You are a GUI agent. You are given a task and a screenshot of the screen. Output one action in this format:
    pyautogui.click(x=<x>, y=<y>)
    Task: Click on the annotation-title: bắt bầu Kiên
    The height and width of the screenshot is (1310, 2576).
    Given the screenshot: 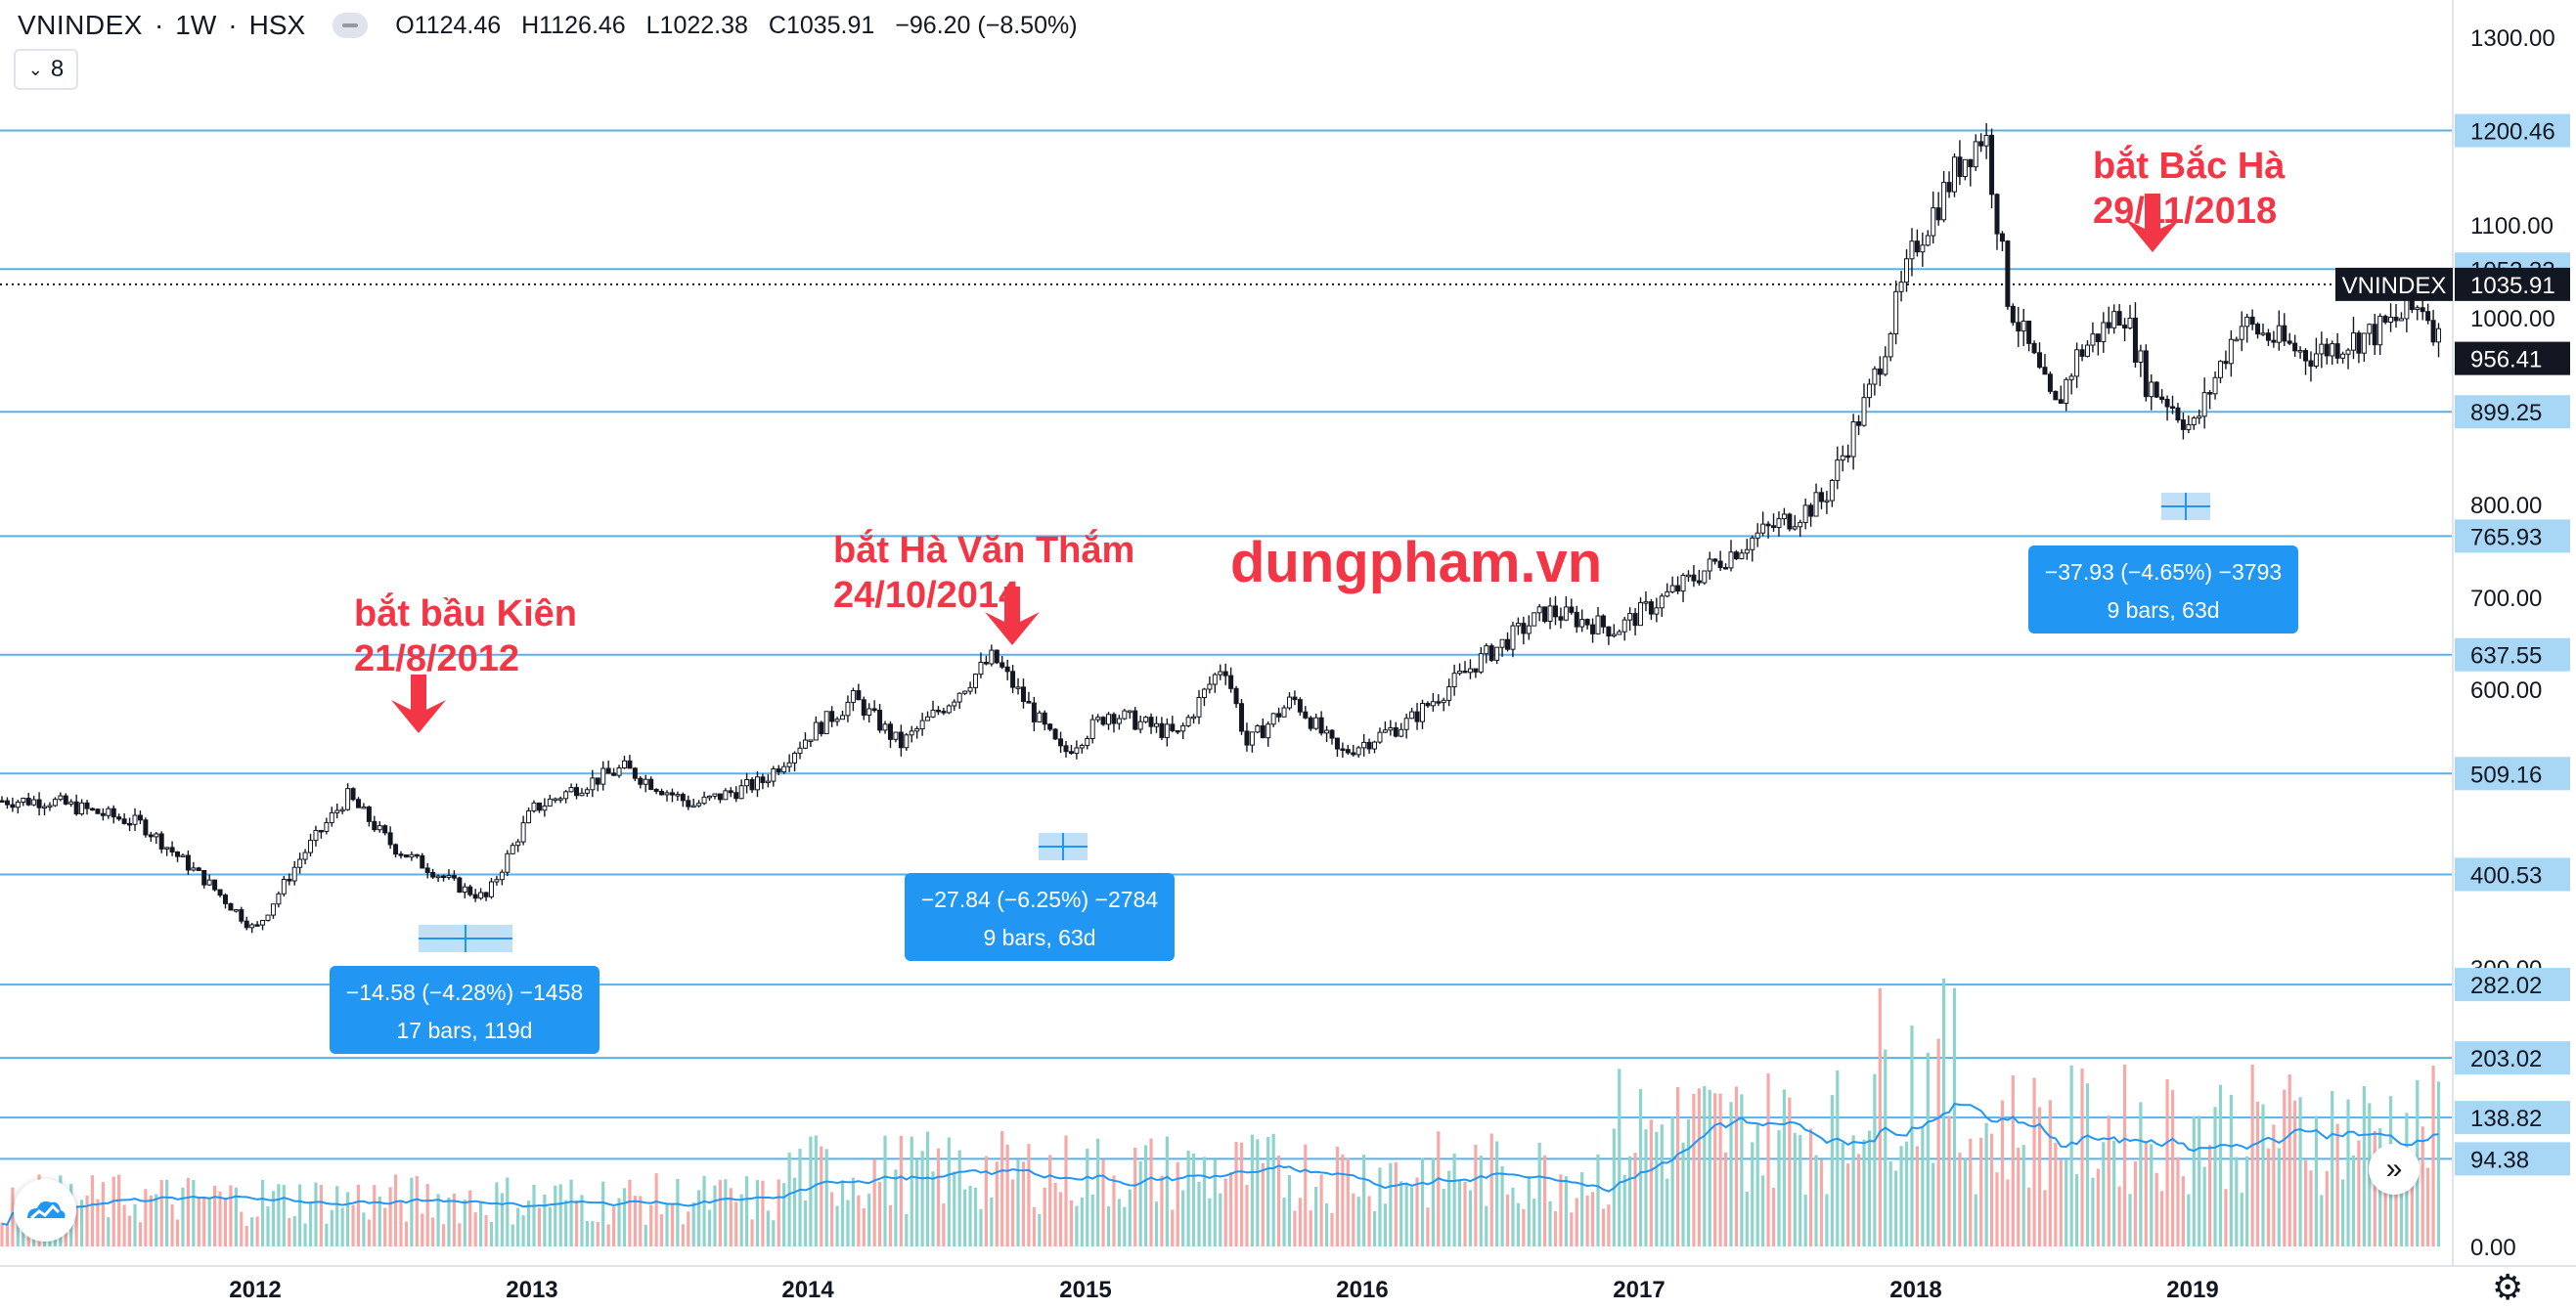 What is the action you would take?
    pyautogui.click(x=465, y=612)
    